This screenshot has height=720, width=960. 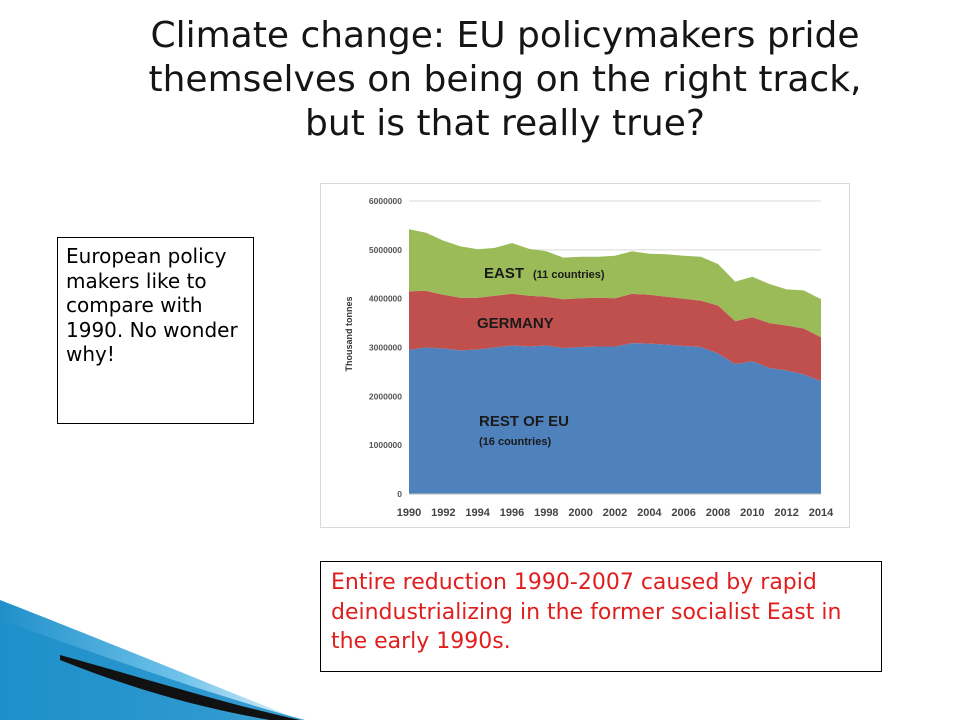 I want to click on annotation-germany: GERMANY, so click(x=515, y=323).